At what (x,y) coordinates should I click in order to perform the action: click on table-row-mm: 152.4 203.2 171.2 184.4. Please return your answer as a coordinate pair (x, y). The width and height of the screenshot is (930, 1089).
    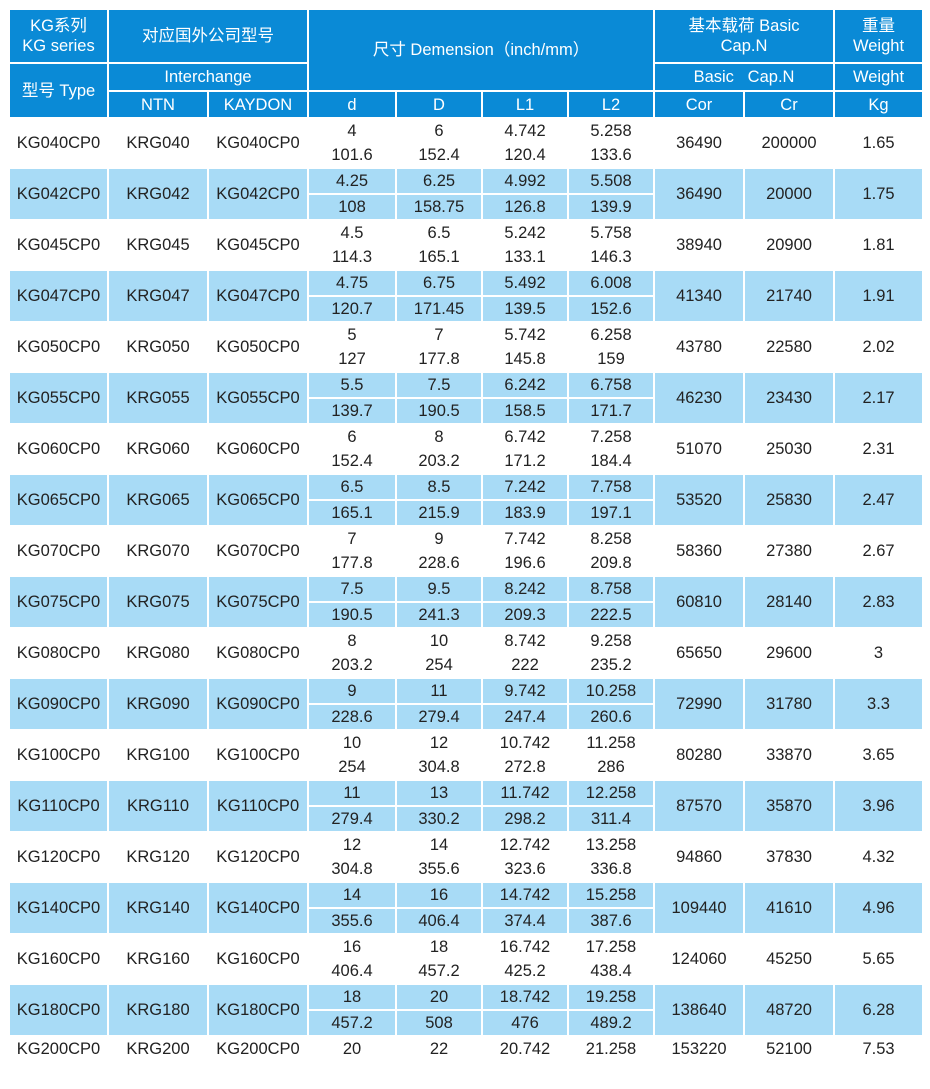
    Looking at the image, I should click on (466, 461).